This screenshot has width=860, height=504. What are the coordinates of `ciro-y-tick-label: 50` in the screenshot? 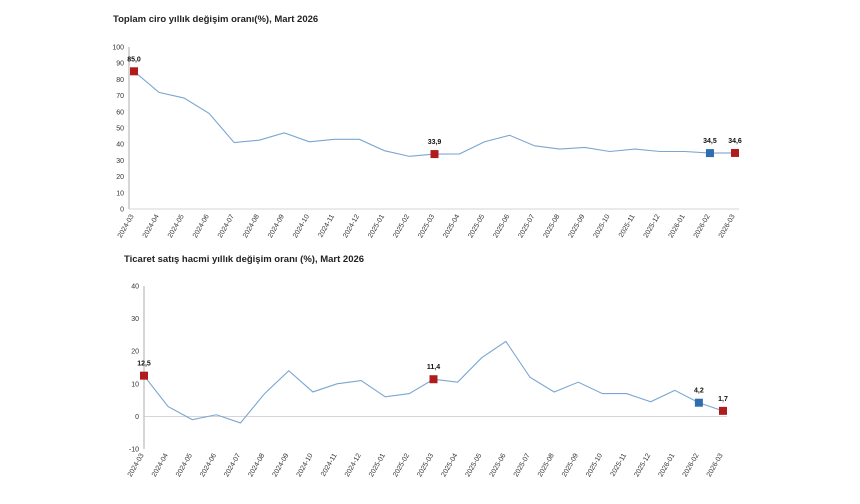 It's located at (120, 129).